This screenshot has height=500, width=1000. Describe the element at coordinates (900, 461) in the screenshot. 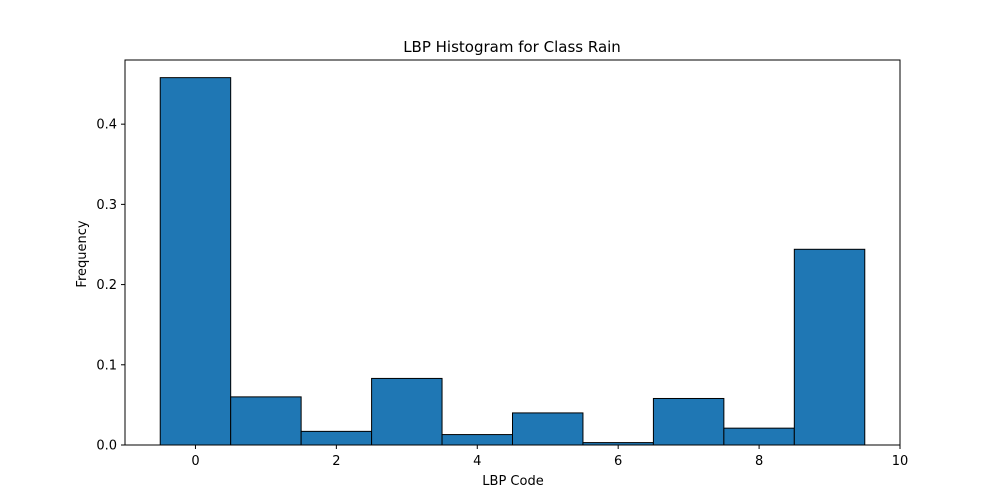

I see `x-tick-label: 10` at that location.